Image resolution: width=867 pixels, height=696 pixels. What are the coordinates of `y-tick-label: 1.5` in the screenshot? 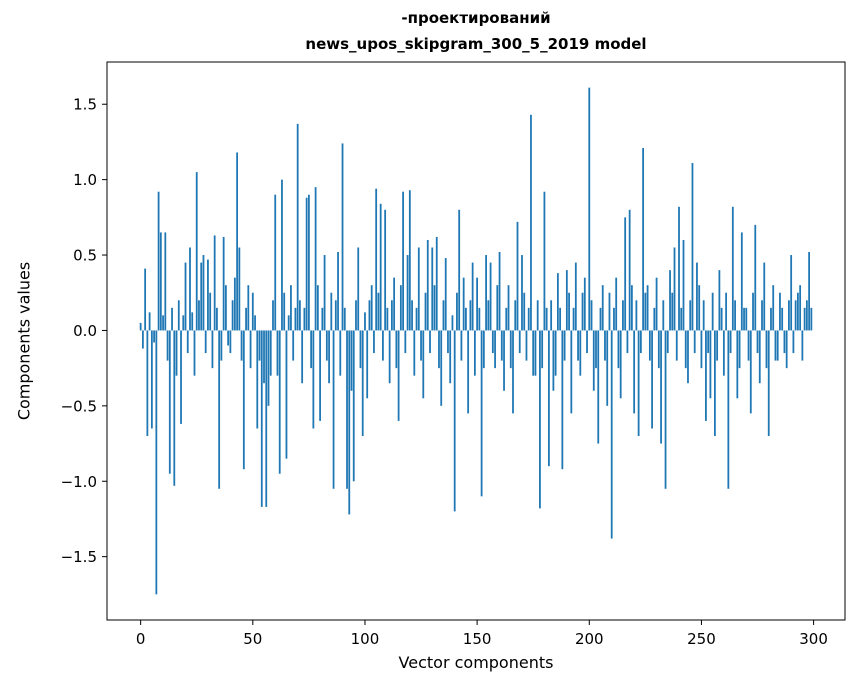 It's located at (85, 105).